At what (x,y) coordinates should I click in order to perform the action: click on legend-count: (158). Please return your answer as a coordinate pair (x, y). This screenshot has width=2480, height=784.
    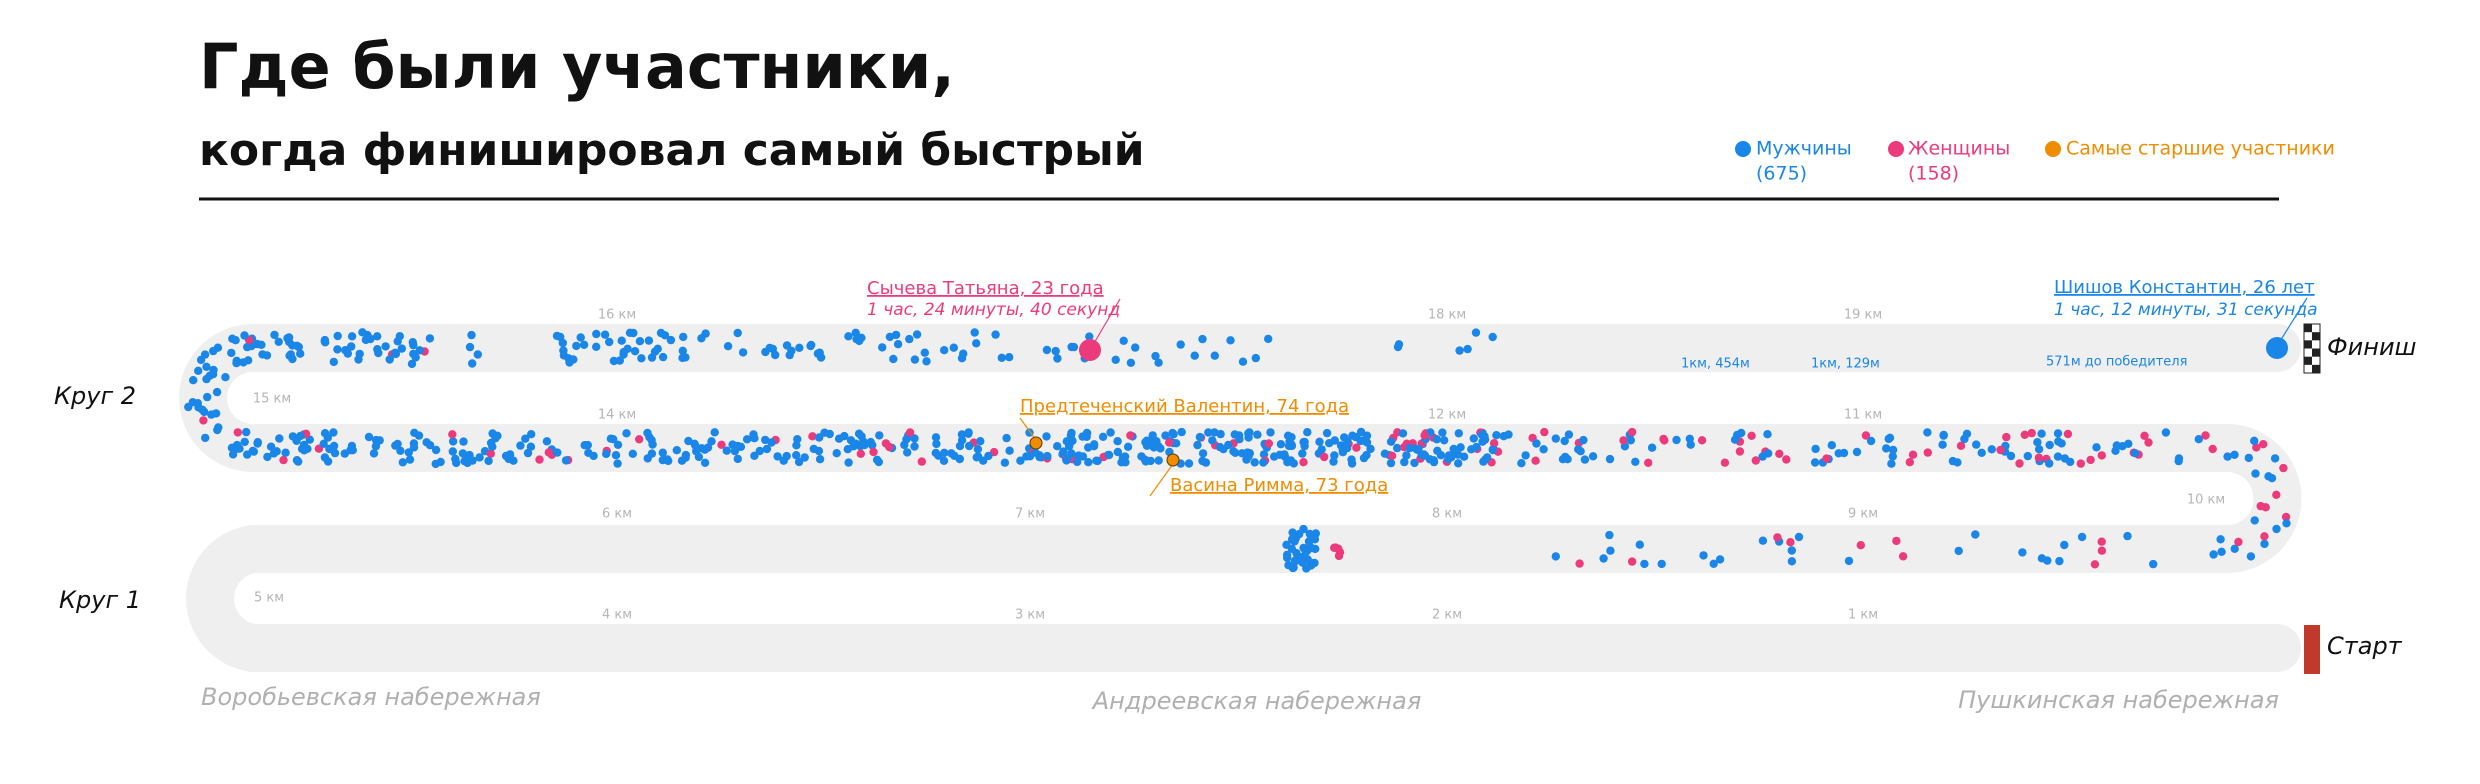
    Looking at the image, I should click on (1933, 174).